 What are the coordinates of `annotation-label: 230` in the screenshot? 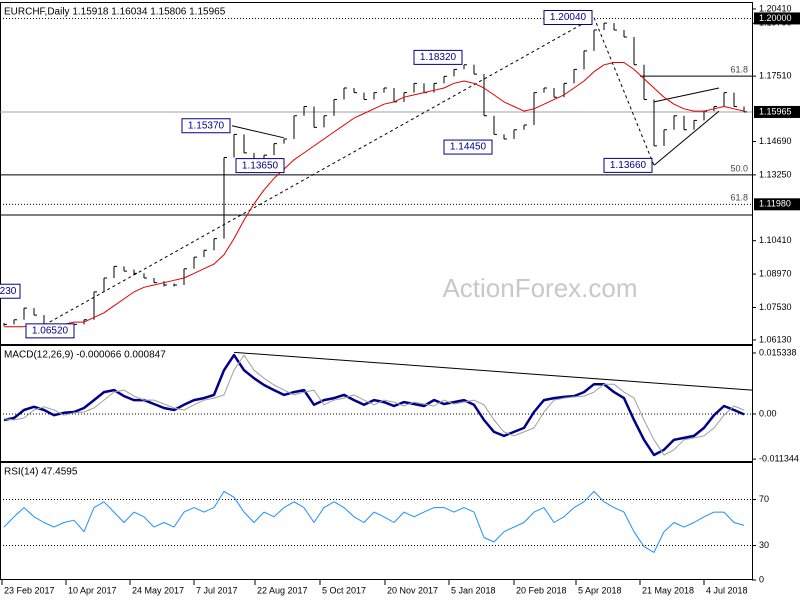 It's located at (8, 291).